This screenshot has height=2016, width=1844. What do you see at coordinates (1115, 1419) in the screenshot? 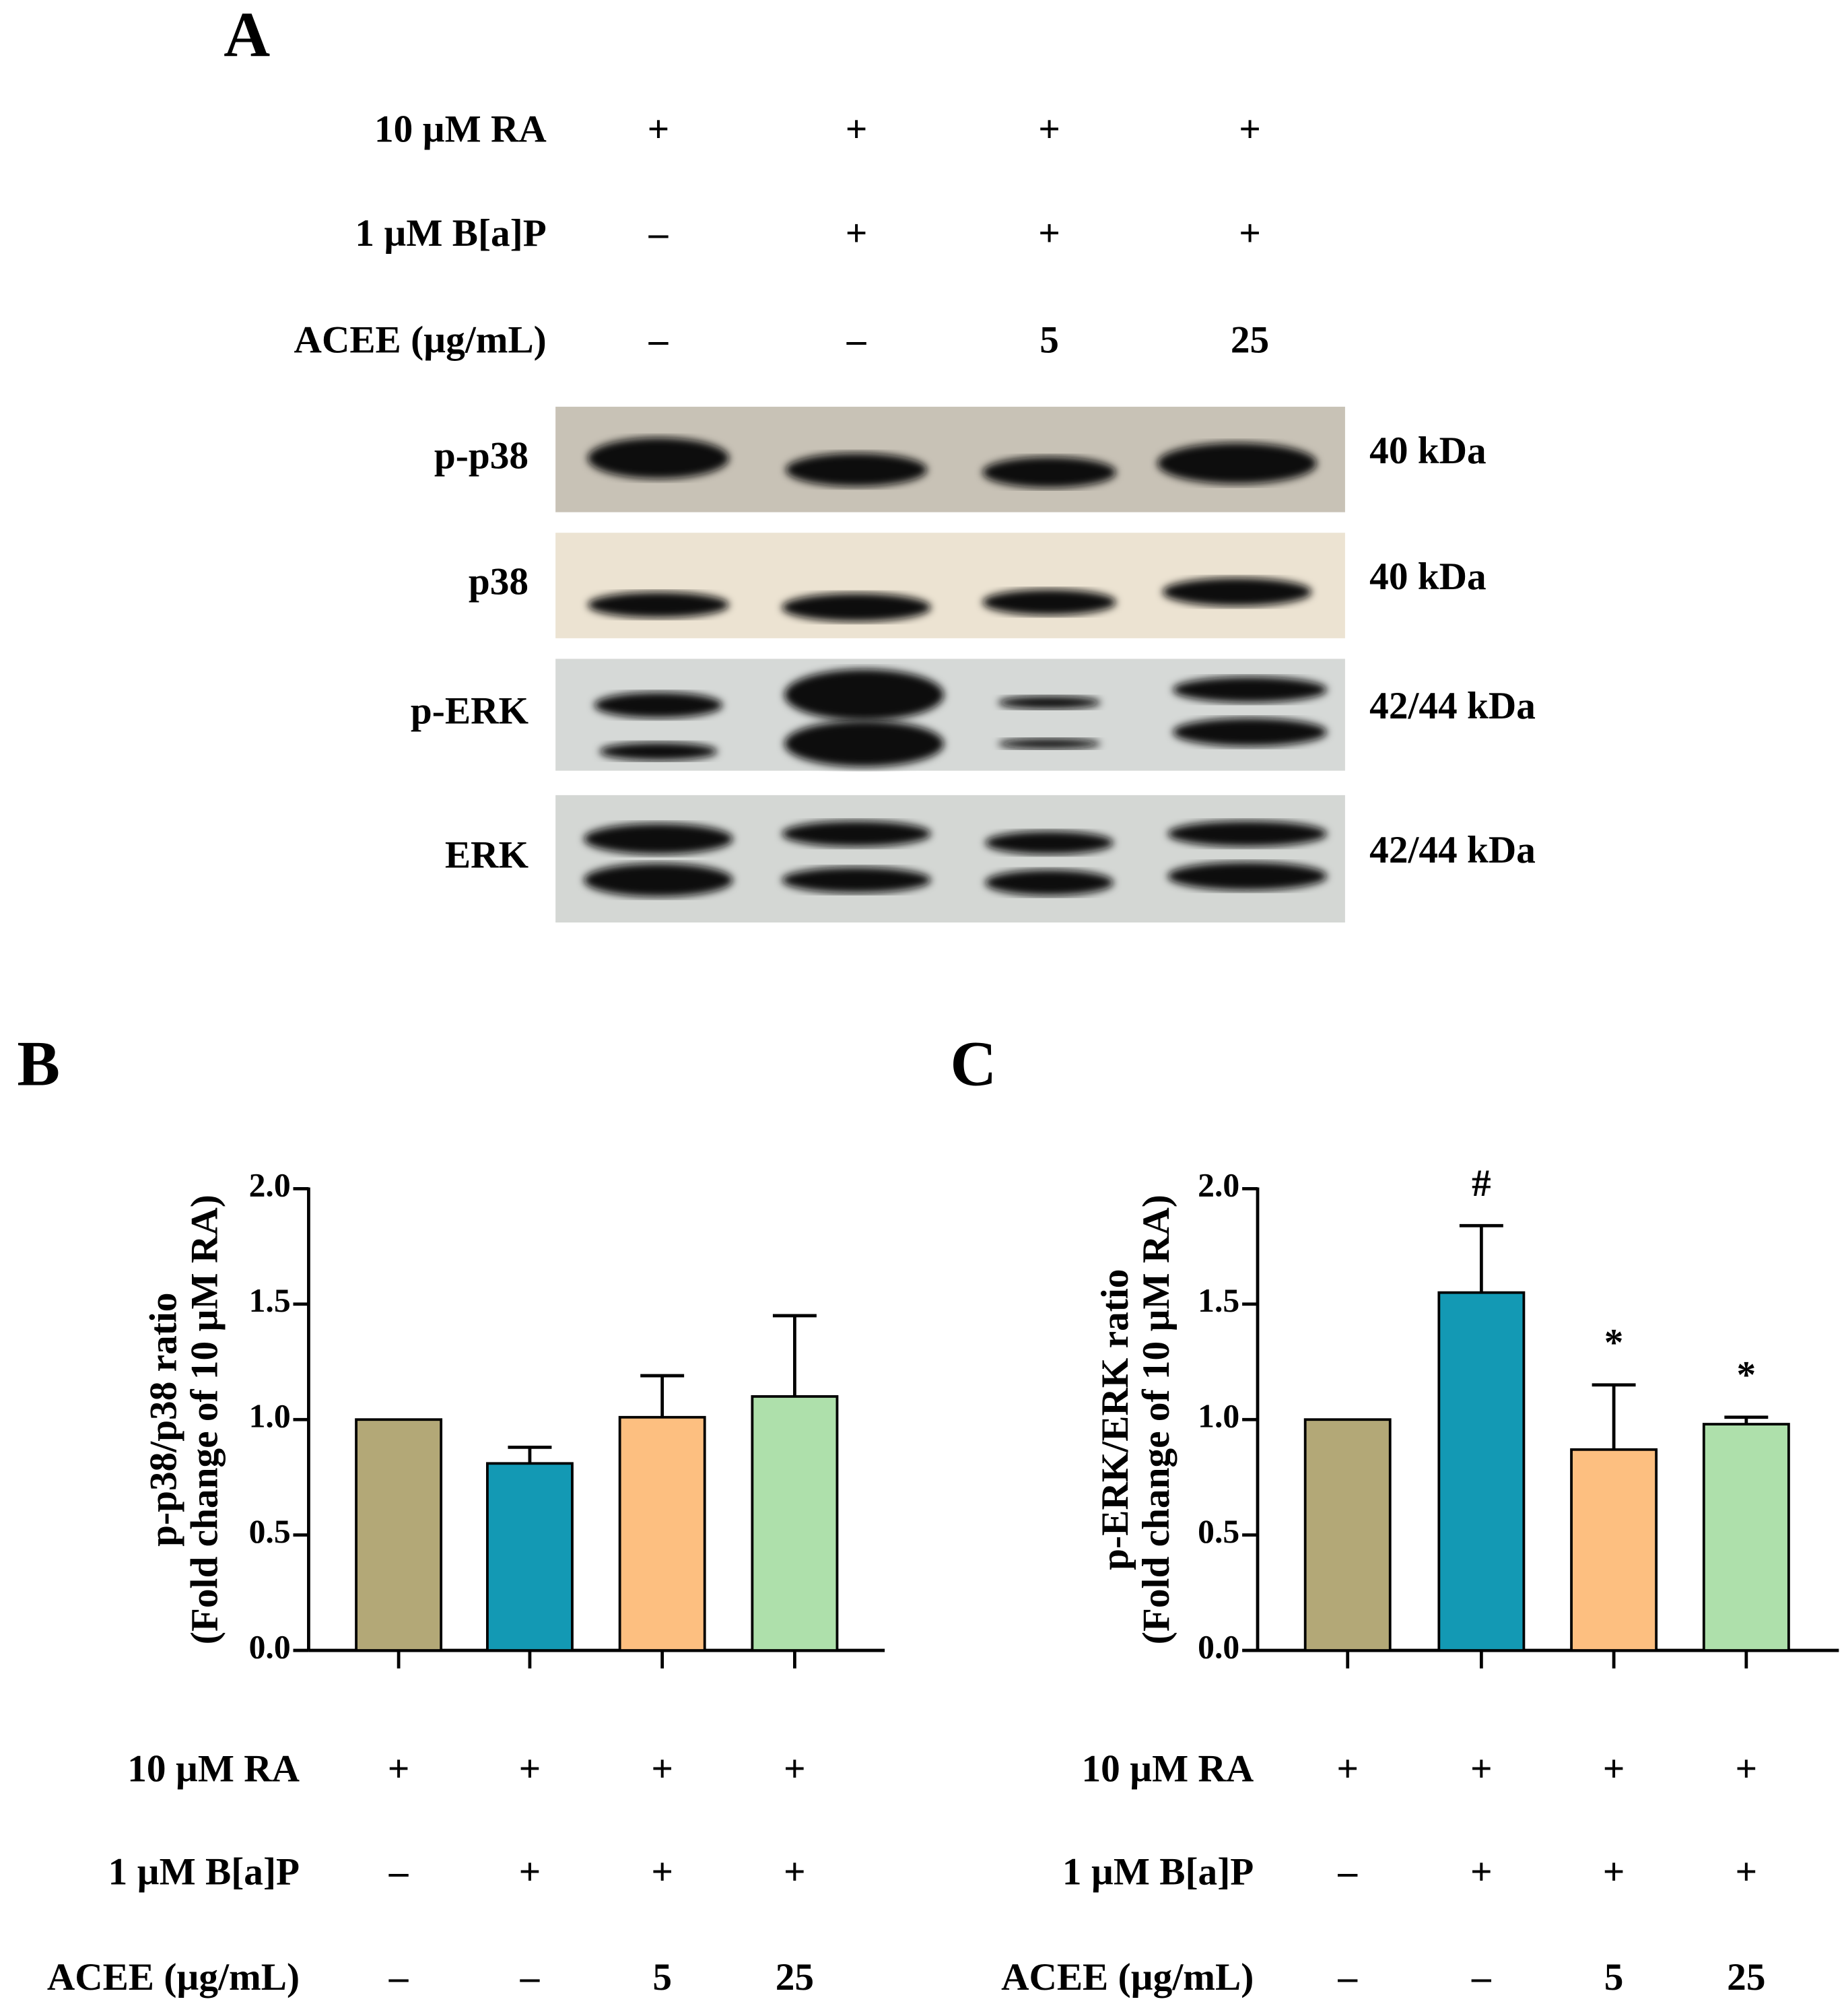
I see `y-axis-label: p-ERK/ERK ratio` at bounding box center [1115, 1419].